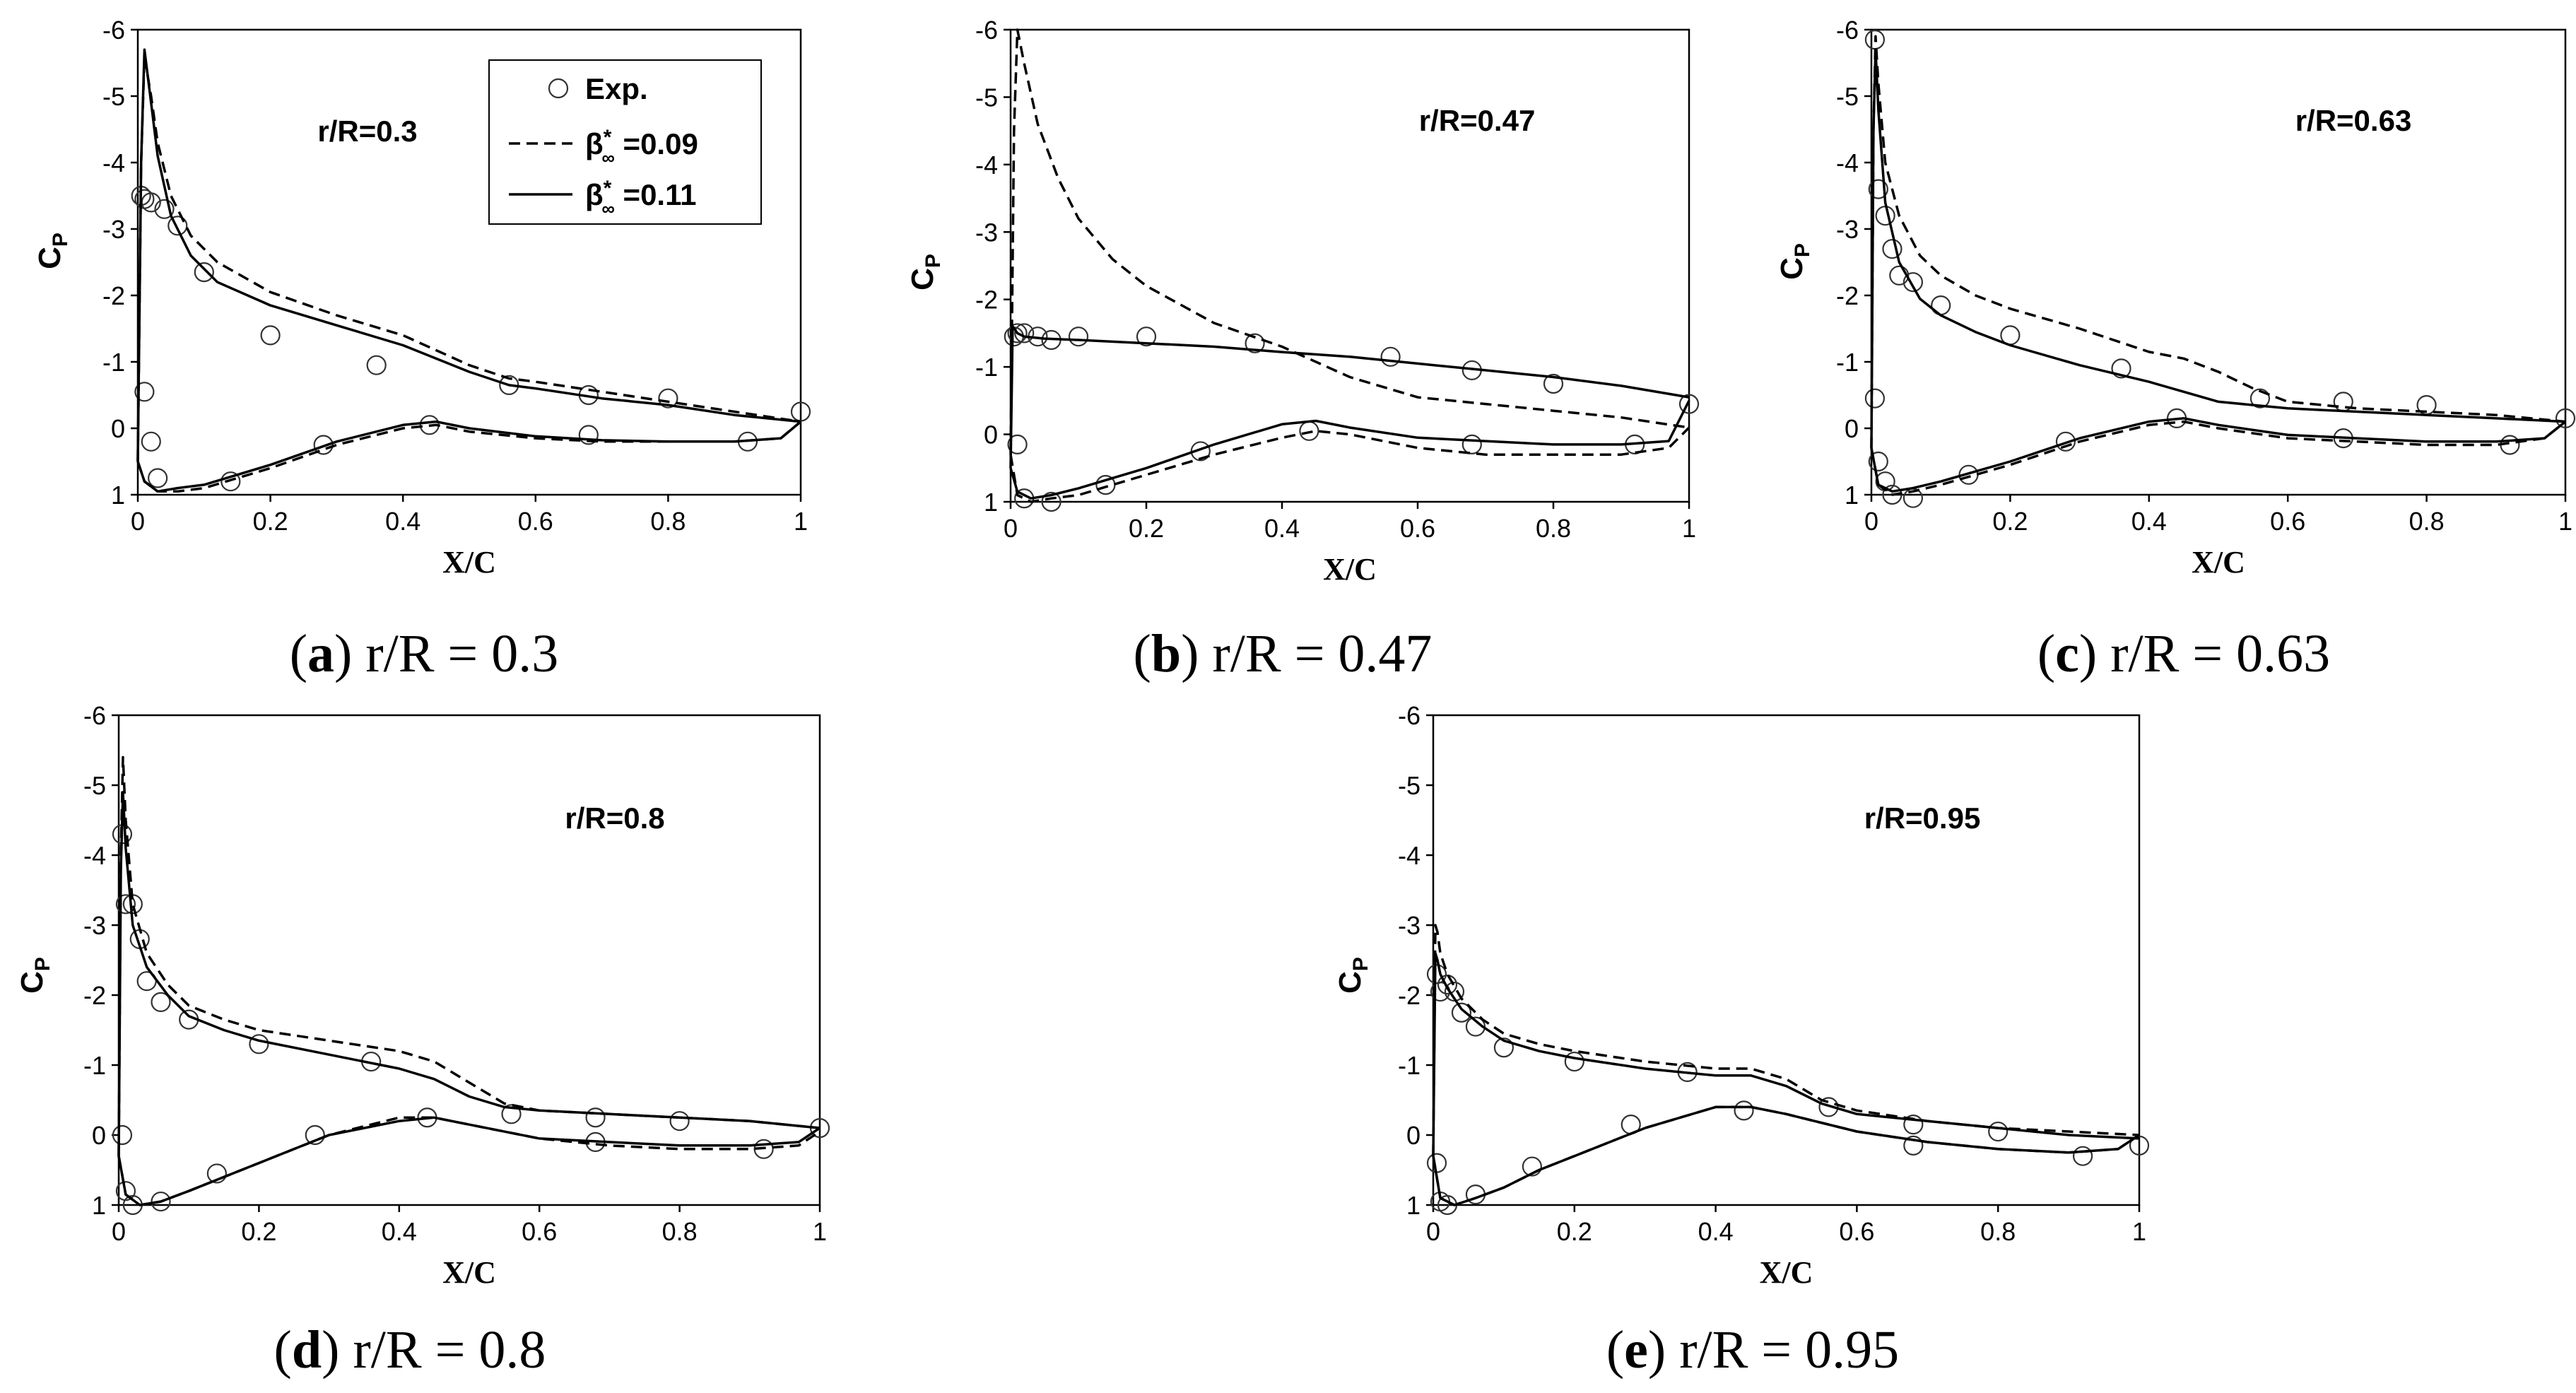 The width and height of the screenshot is (2576, 1393). Describe the element at coordinates (641, 198) in the screenshot. I see `legend-solid-label: β* ∞ =0.11` at that location.